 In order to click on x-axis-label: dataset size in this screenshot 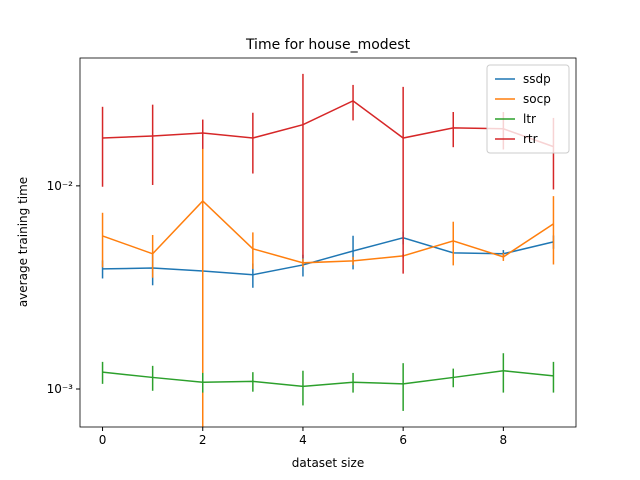, I will do `click(328, 463)`.